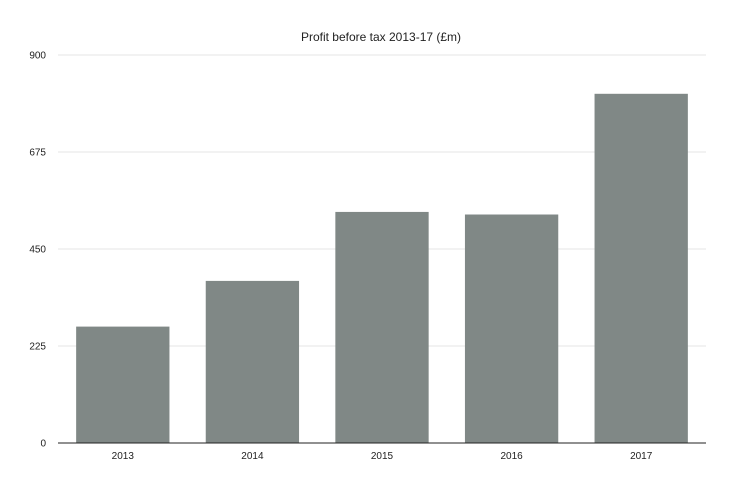 This screenshot has height=497, width=746. I want to click on bar-2013, so click(123, 384).